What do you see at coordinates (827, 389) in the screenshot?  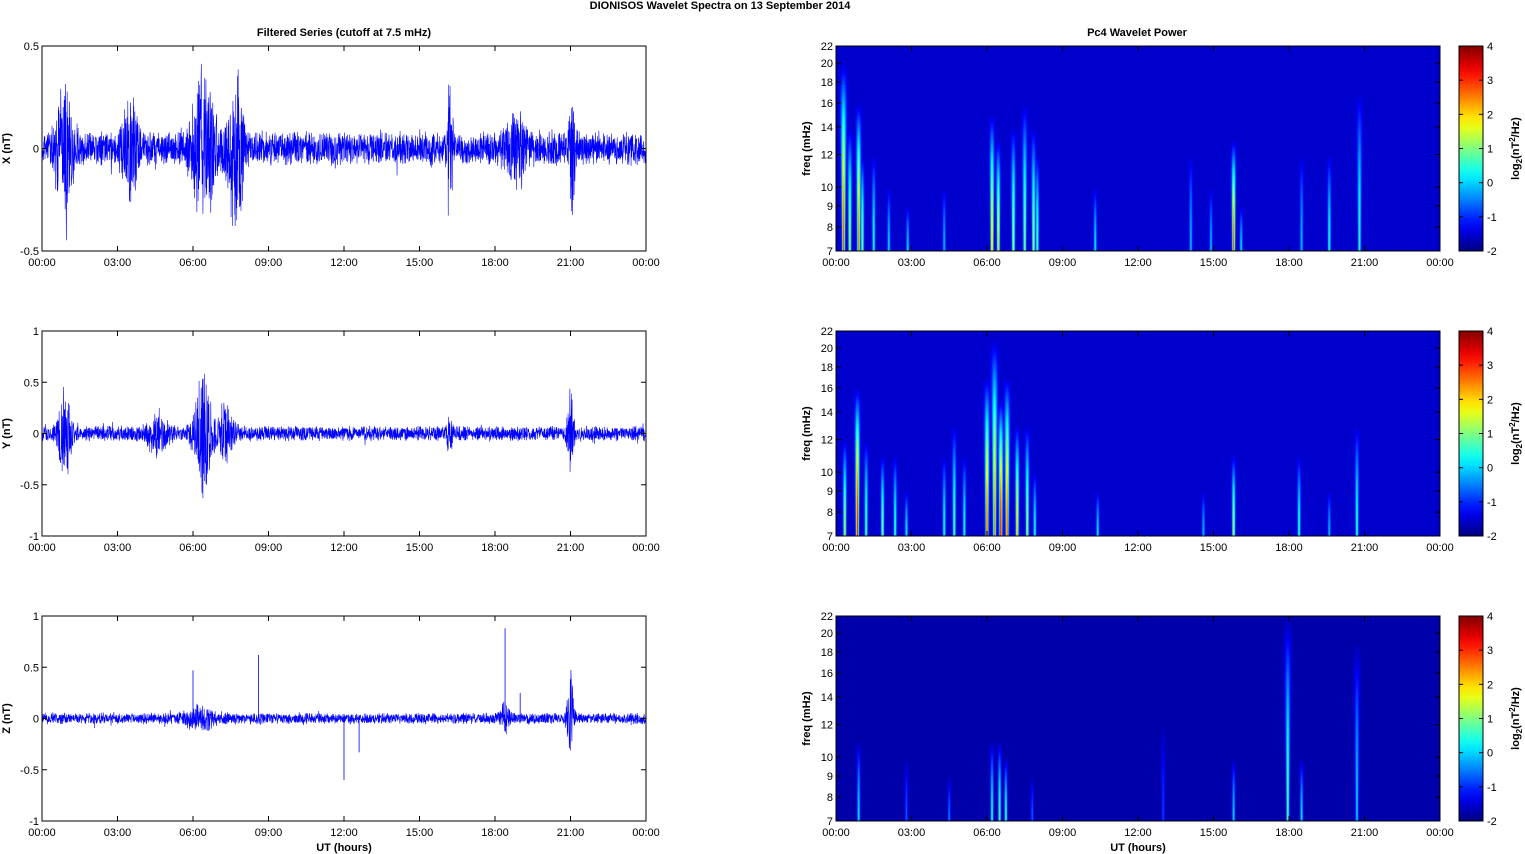 I see `y-tick-label: 16` at bounding box center [827, 389].